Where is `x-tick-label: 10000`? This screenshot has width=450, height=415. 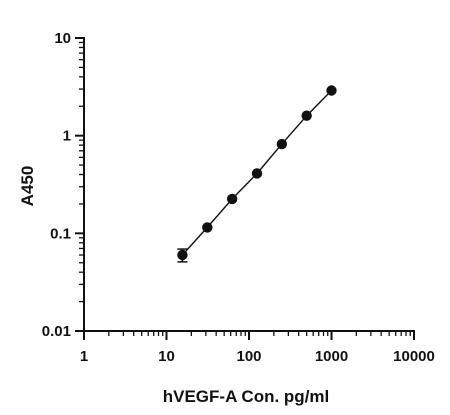
x-tick-label: 10000 is located at coordinates (414, 356).